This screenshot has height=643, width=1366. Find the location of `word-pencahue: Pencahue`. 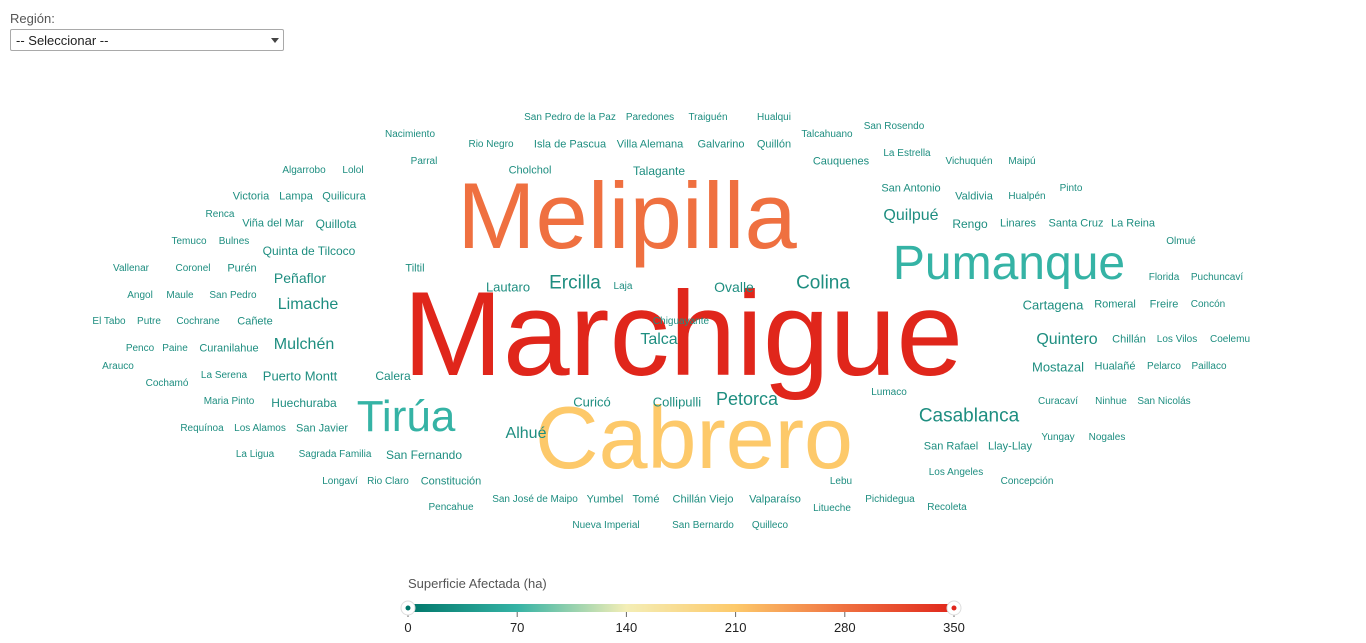

word-pencahue: Pencahue is located at coordinates (451, 507).